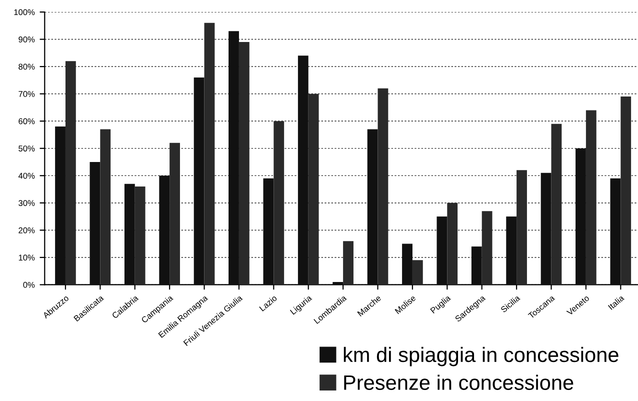  I want to click on y-tick-label: 70%, so click(26, 94).